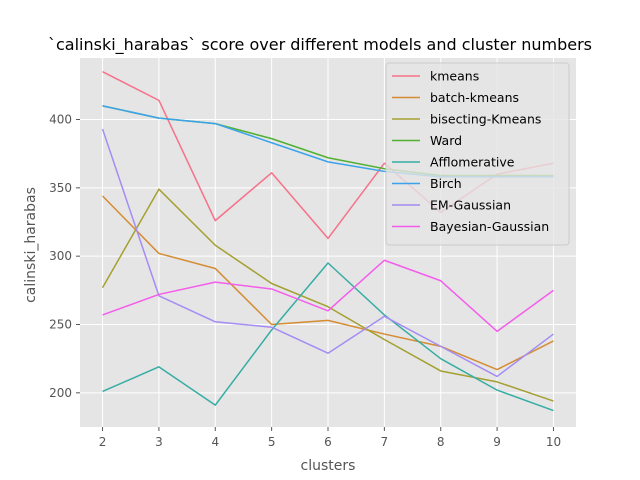 The width and height of the screenshot is (640, 480). Describe the element at coordinates (328, 466) in the screenshot. I see `x-axis-label: clusters` at that location.